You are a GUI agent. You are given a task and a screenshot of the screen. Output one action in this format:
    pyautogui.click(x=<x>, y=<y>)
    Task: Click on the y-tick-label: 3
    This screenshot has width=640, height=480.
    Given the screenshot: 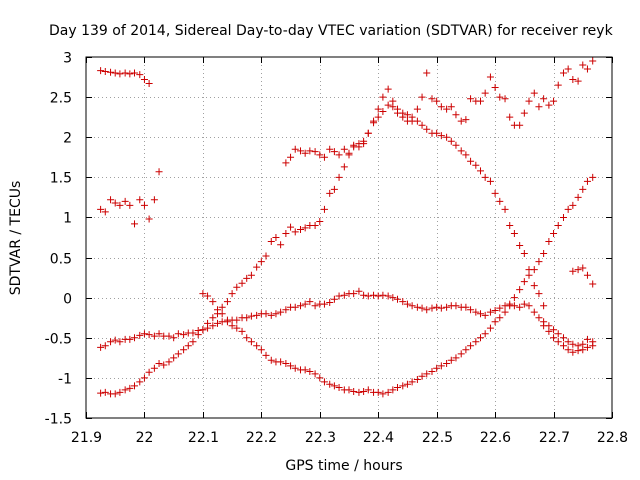 What is the action you would take?
    pyautogui.click(x=67, y=59)
    